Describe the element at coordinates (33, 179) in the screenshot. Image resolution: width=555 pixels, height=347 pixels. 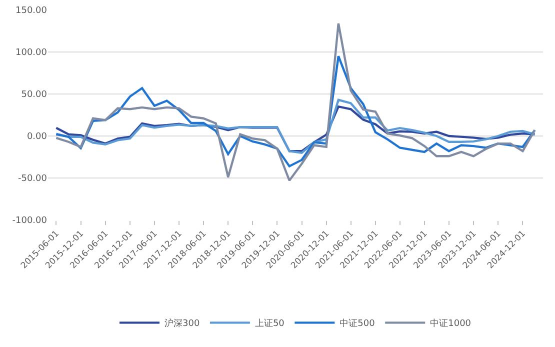
I see `y-tick-label: -50.00` at that location.